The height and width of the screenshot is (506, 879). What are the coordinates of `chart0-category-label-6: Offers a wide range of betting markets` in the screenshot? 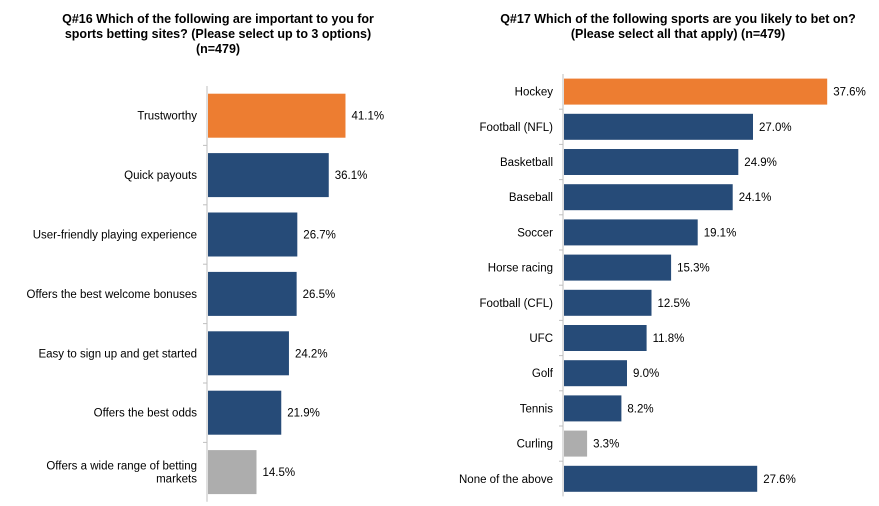 It's located at (121, 473).